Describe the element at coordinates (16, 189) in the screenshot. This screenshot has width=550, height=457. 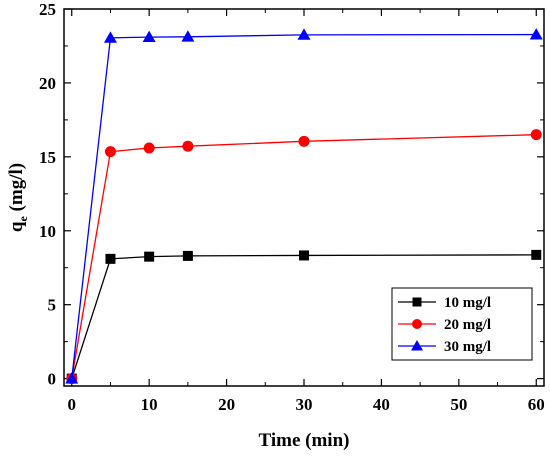
I see `y-axis-title-units: (mg/l)` at that location.